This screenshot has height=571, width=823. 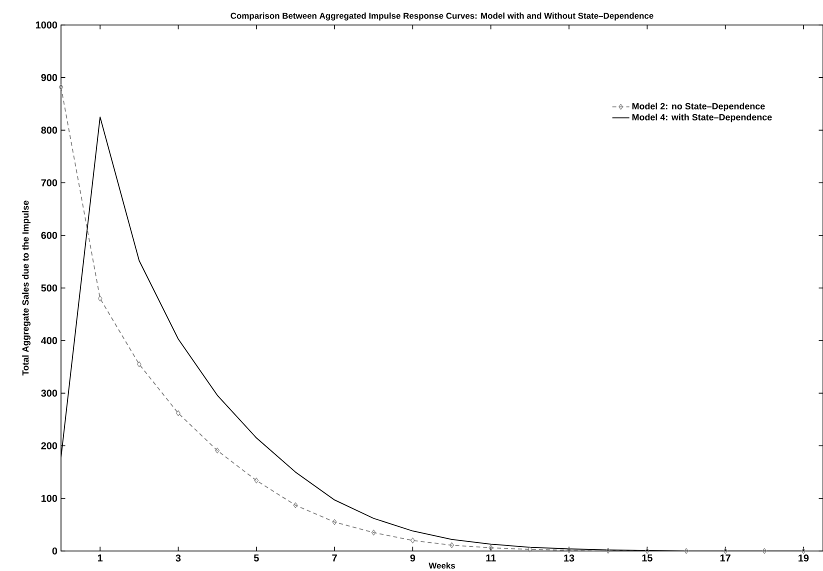 I want to click on chart-title: Comparison Between Aggregated Impulse Response Curves: Model with and Without State–Dependence, so click(x=442, y=16).